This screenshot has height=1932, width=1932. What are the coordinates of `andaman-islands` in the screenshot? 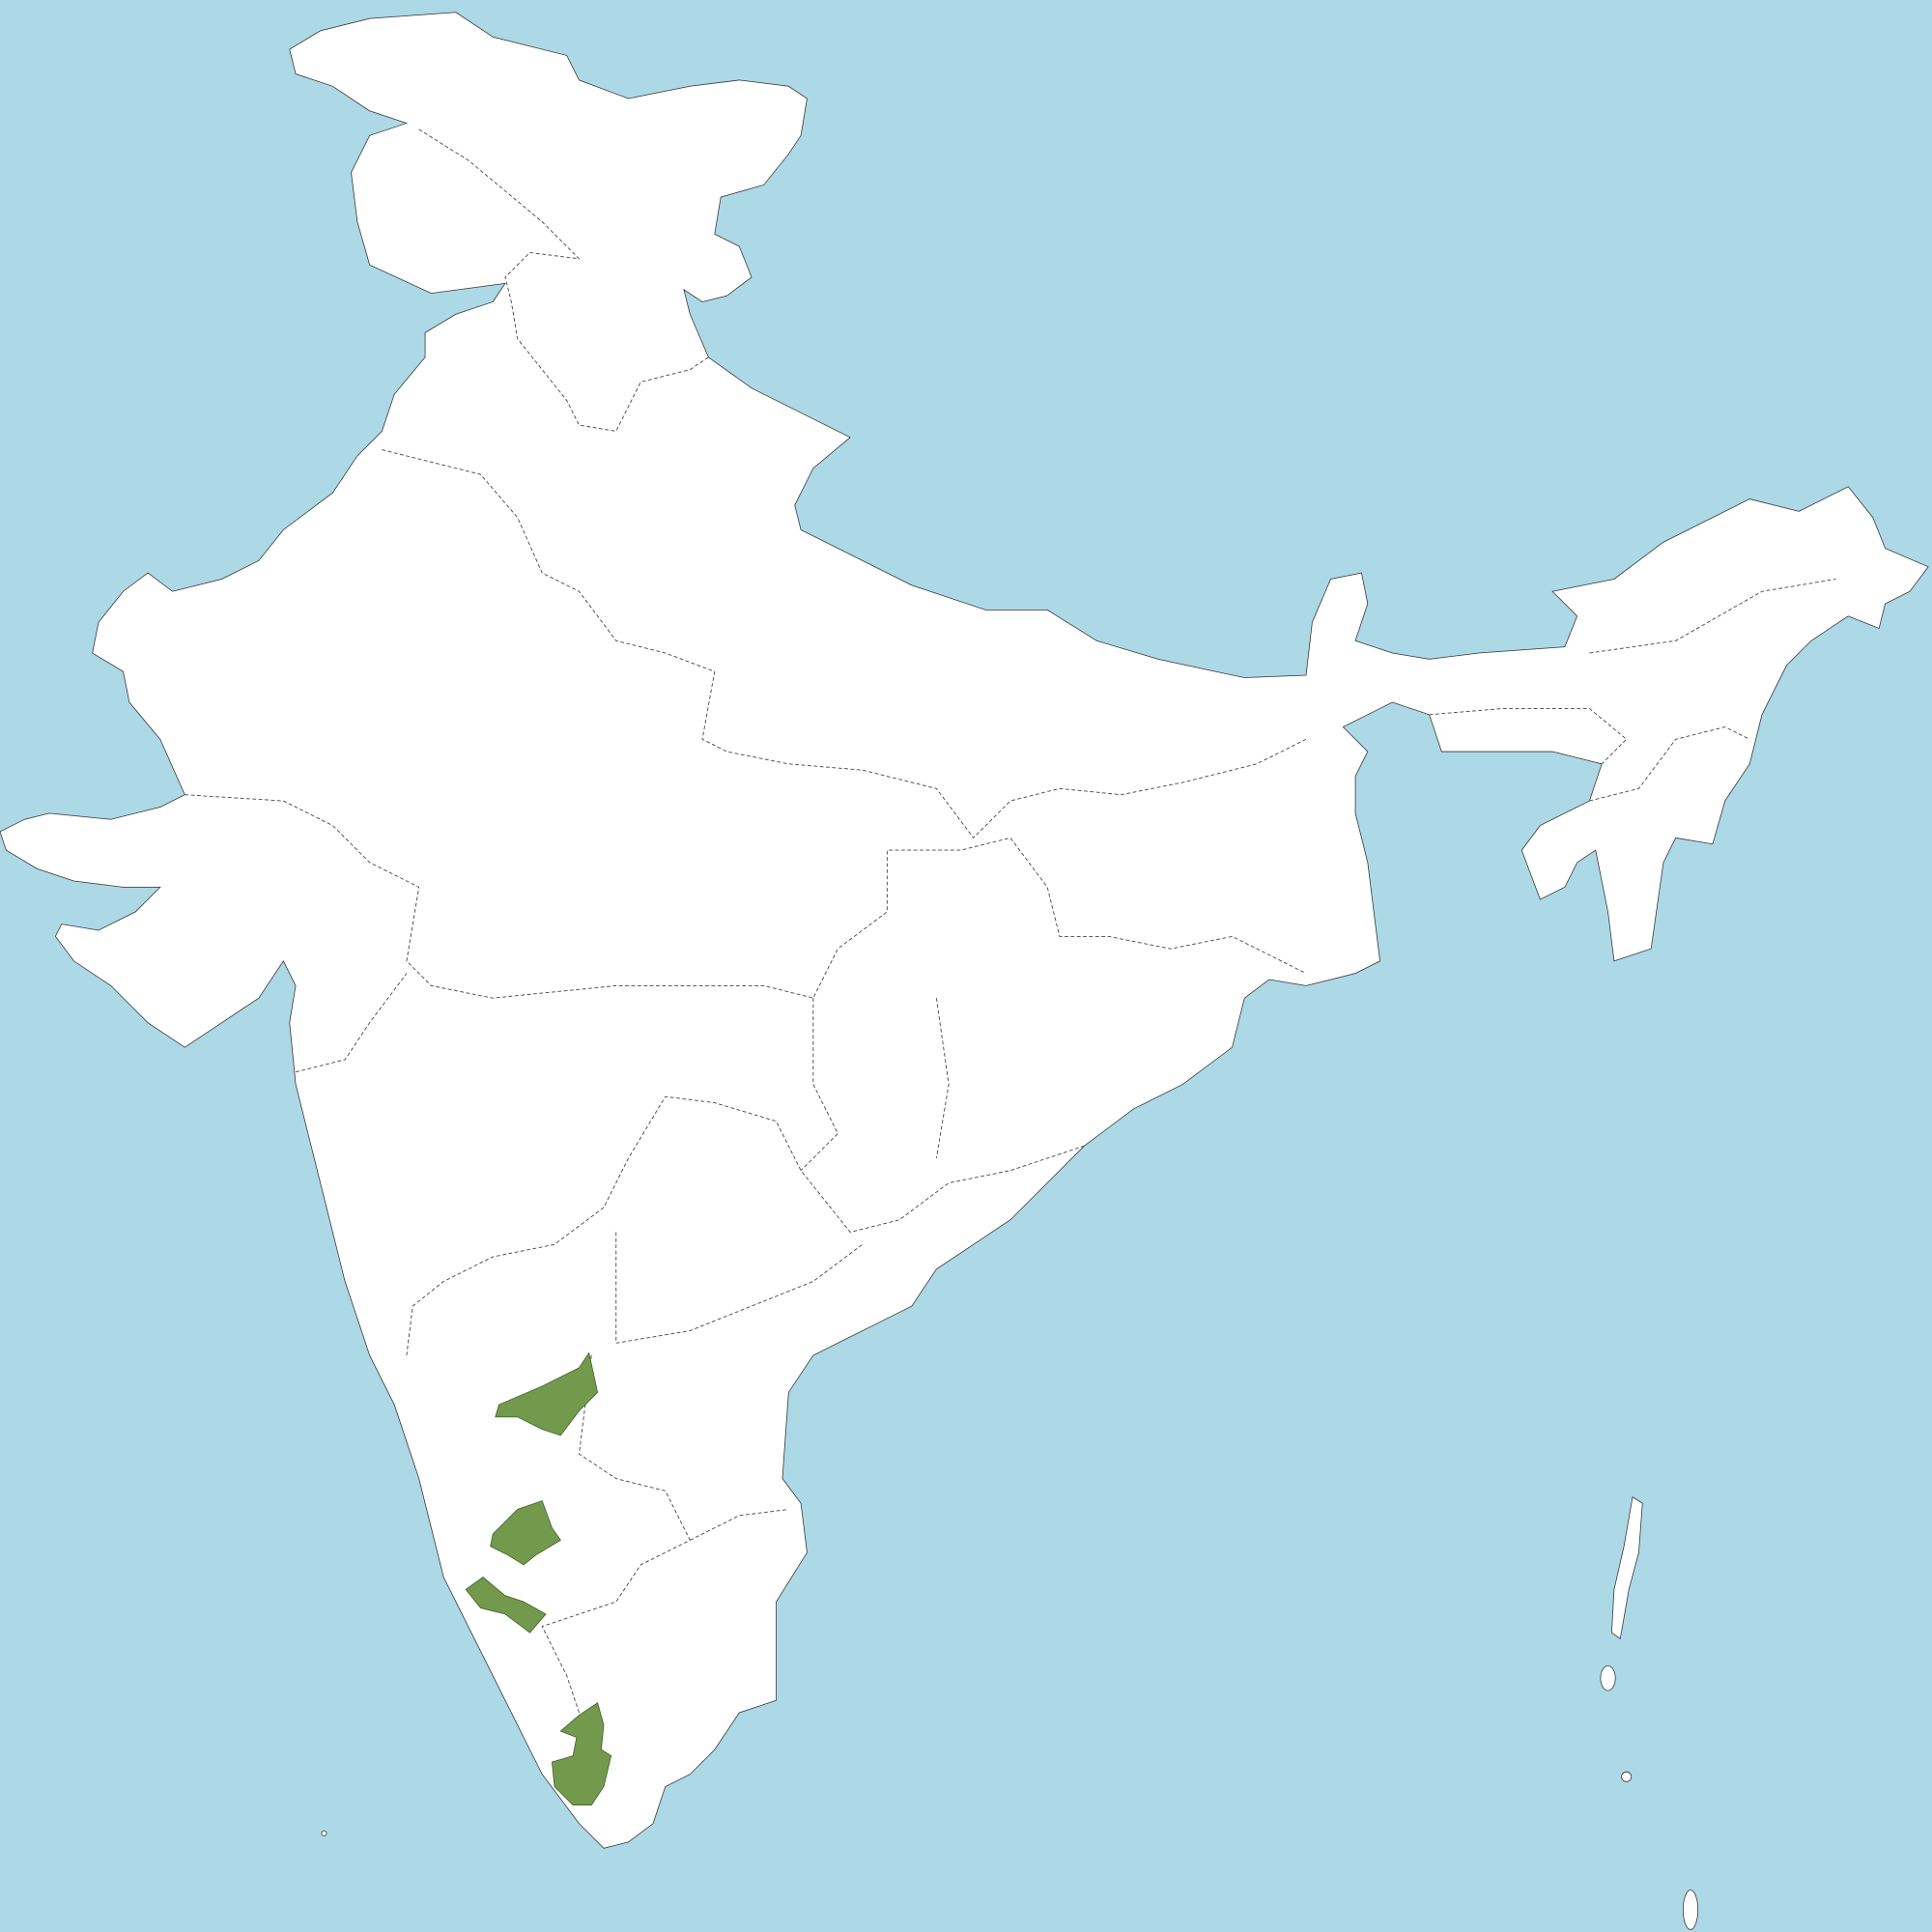 It's located at (1626, 1568).